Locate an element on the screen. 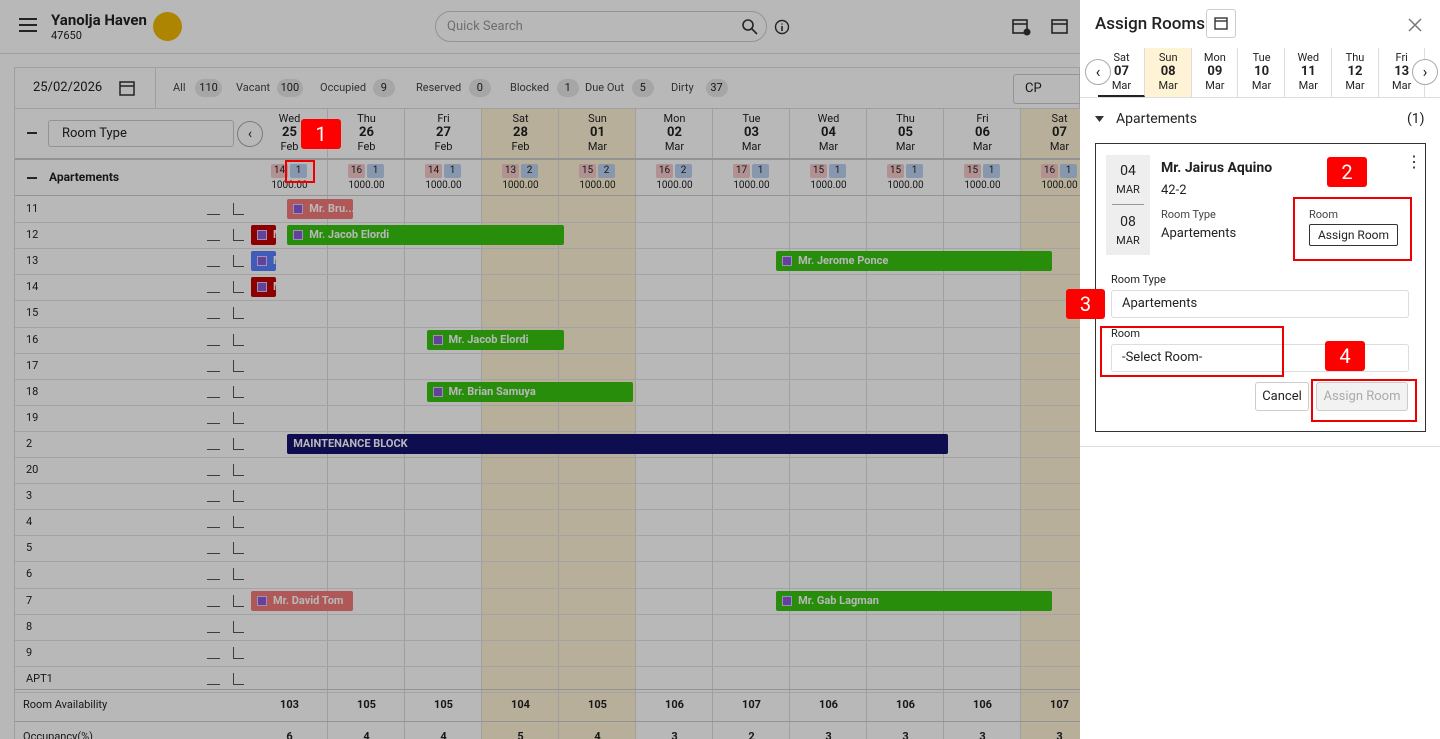 The width and height of the screenshot is (1440, 739). weekday: Fri is located at coordinates (443, 118).